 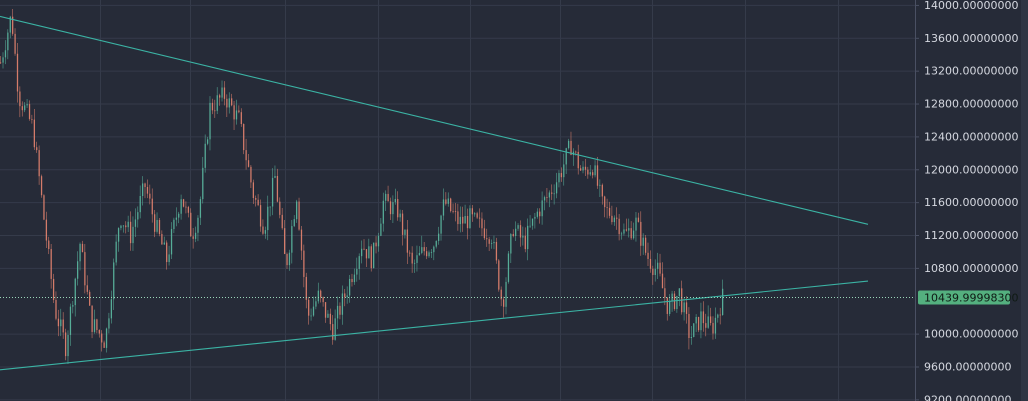 What do you see at coordinates (971, 104) in the screenshot?
I see `y-tick-label: 12800.00000000` at bounding box center [971, 104].